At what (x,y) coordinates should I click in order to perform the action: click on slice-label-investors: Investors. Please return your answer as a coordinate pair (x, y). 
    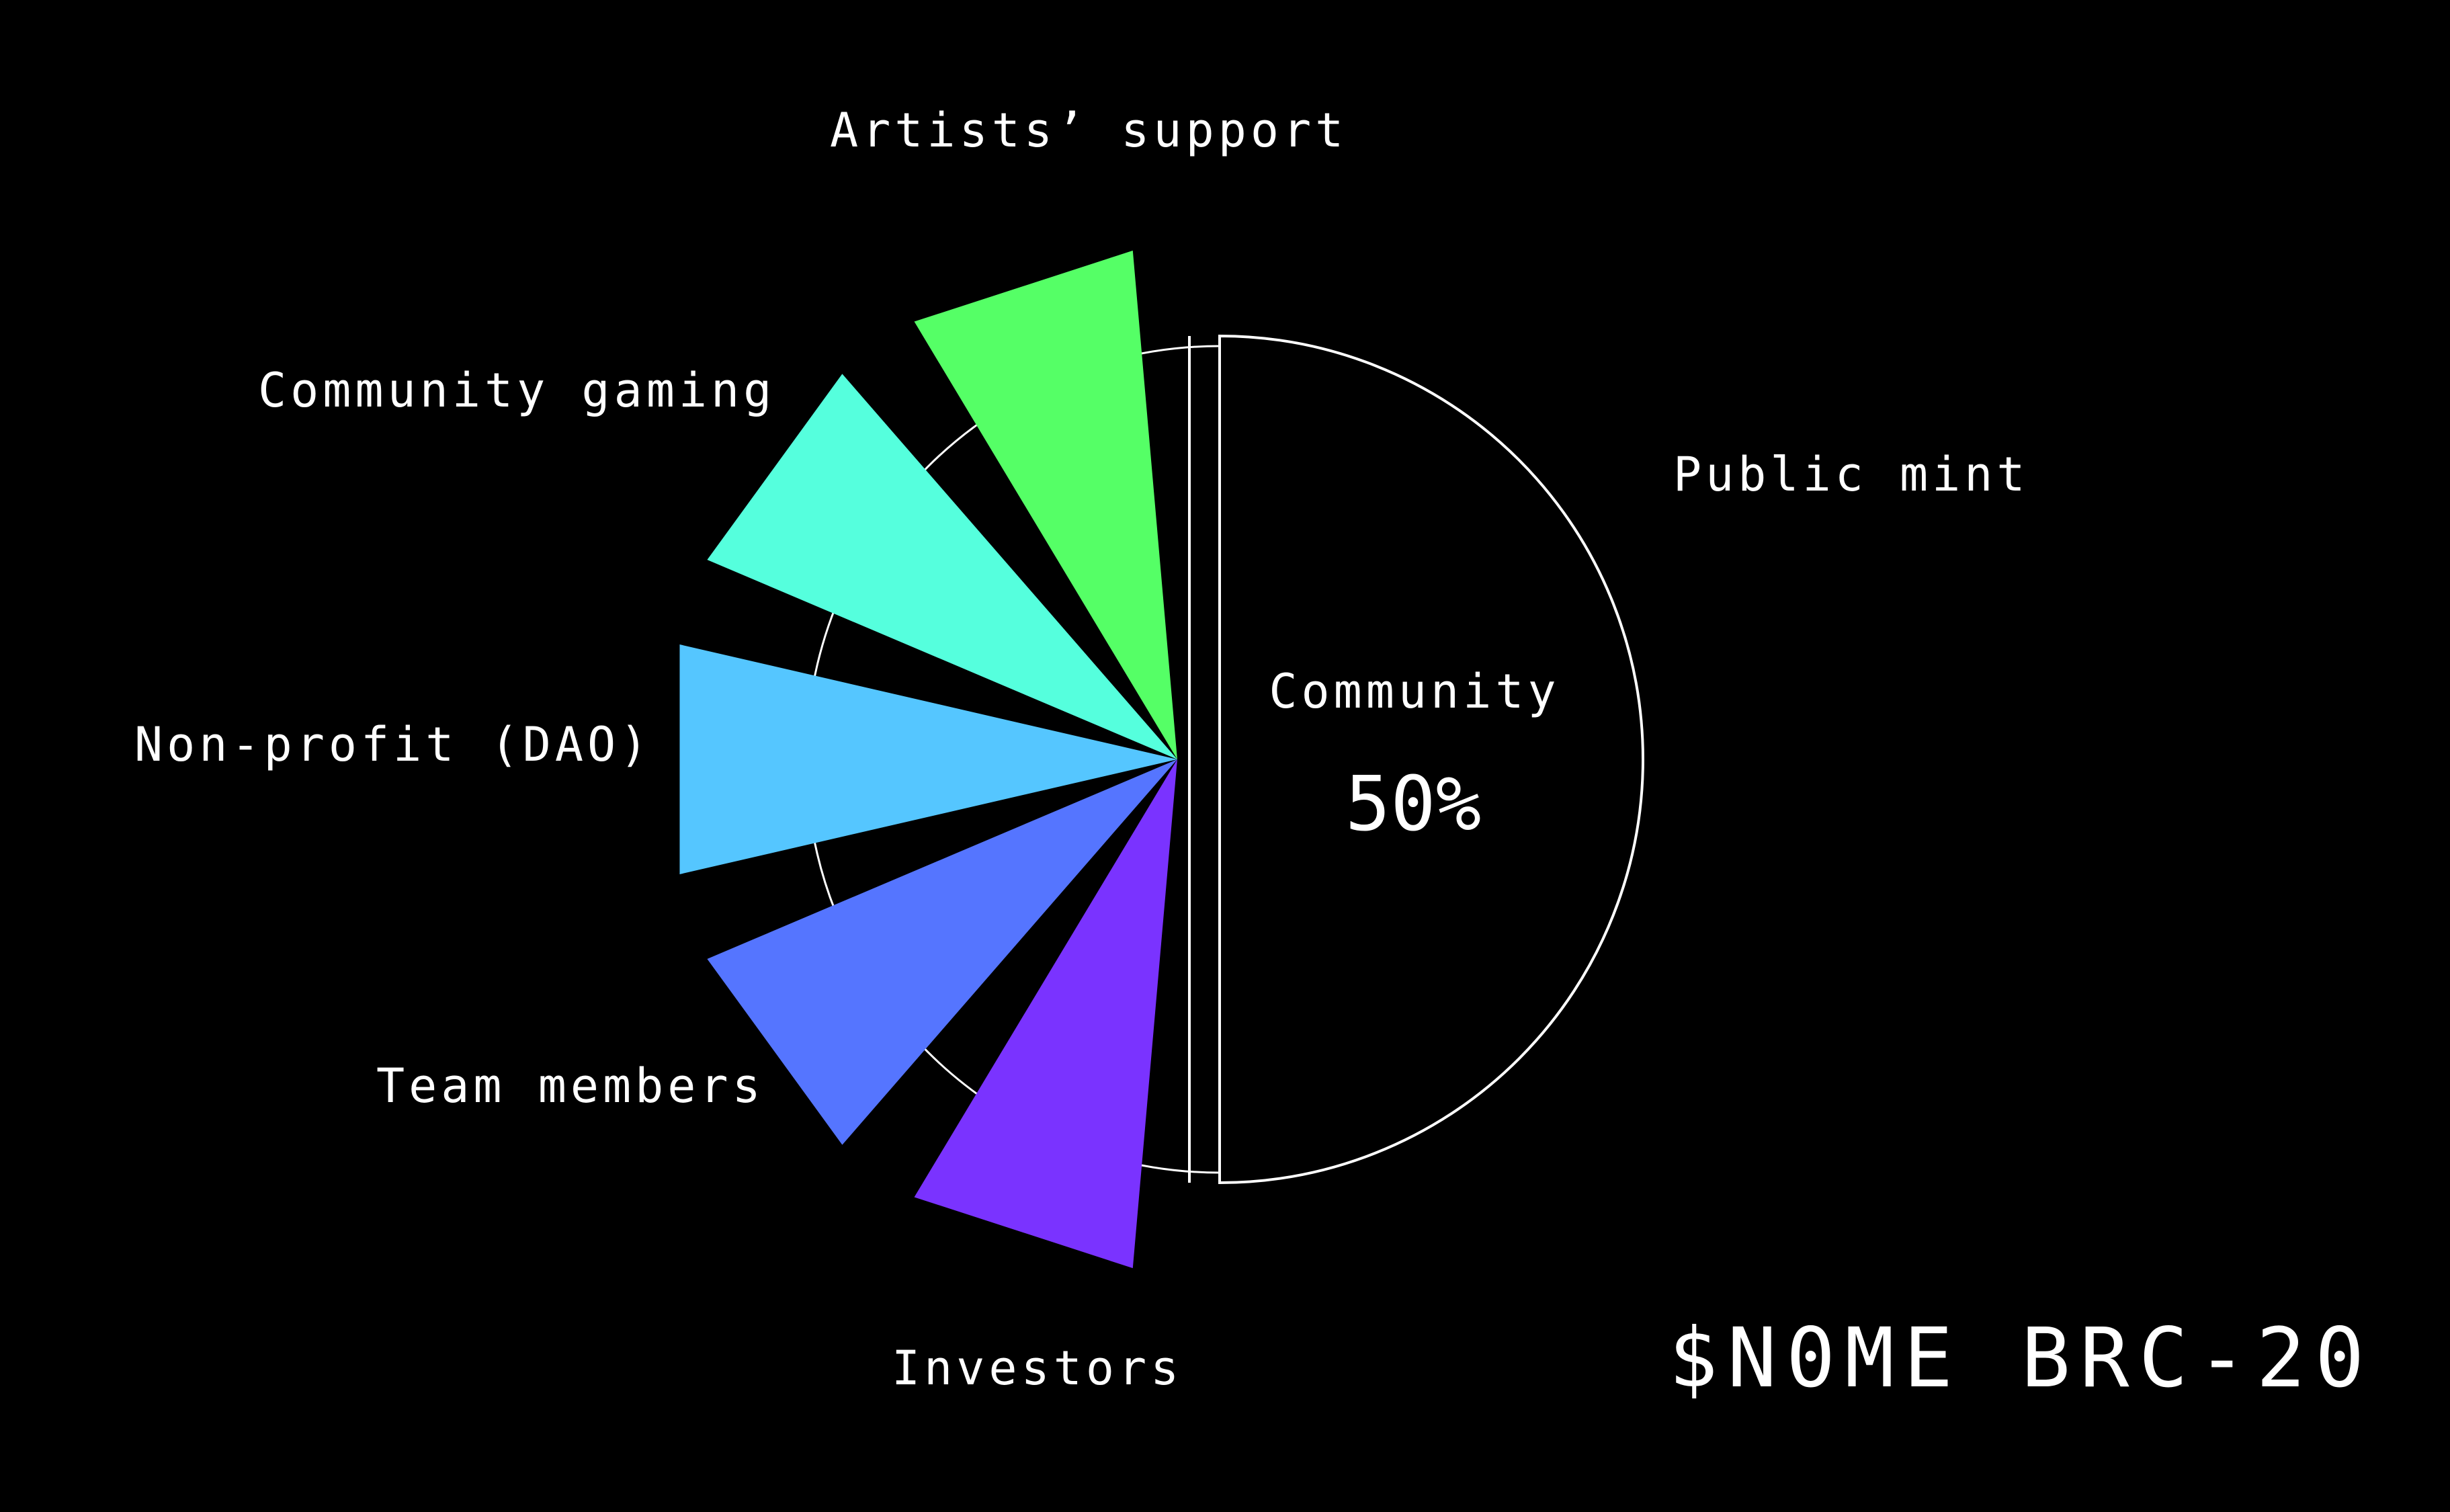
    Looking at the image, I should click on (1038, 1369).